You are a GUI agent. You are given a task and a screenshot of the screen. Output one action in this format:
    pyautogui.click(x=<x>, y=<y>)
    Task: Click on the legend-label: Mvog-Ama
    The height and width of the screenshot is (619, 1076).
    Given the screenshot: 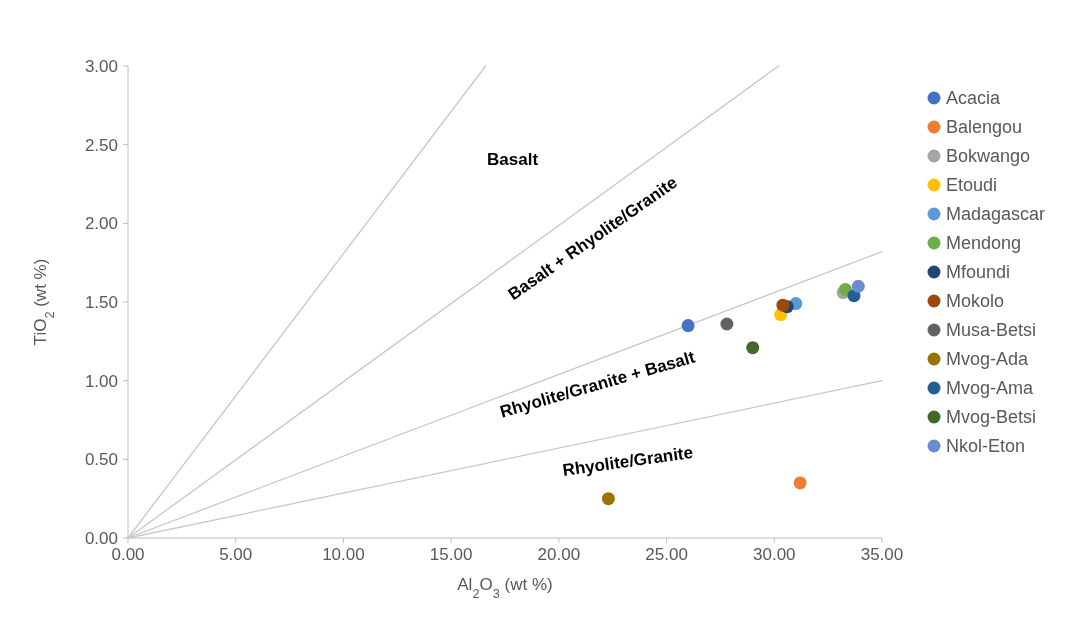 What is the action you would take?
    pyautogui.click(x=990, y=388)
    